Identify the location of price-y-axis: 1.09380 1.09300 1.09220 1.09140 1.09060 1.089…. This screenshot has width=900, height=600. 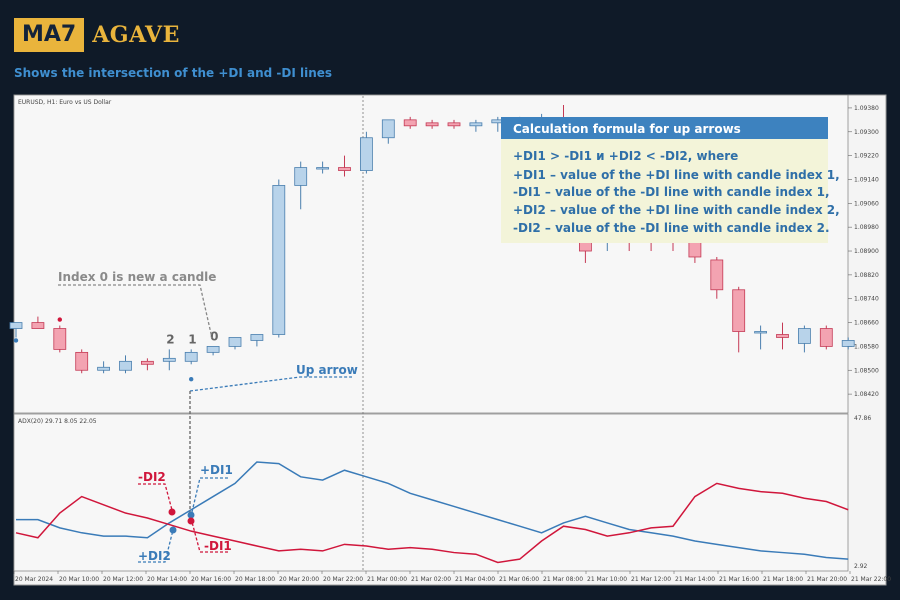
(863, 251).